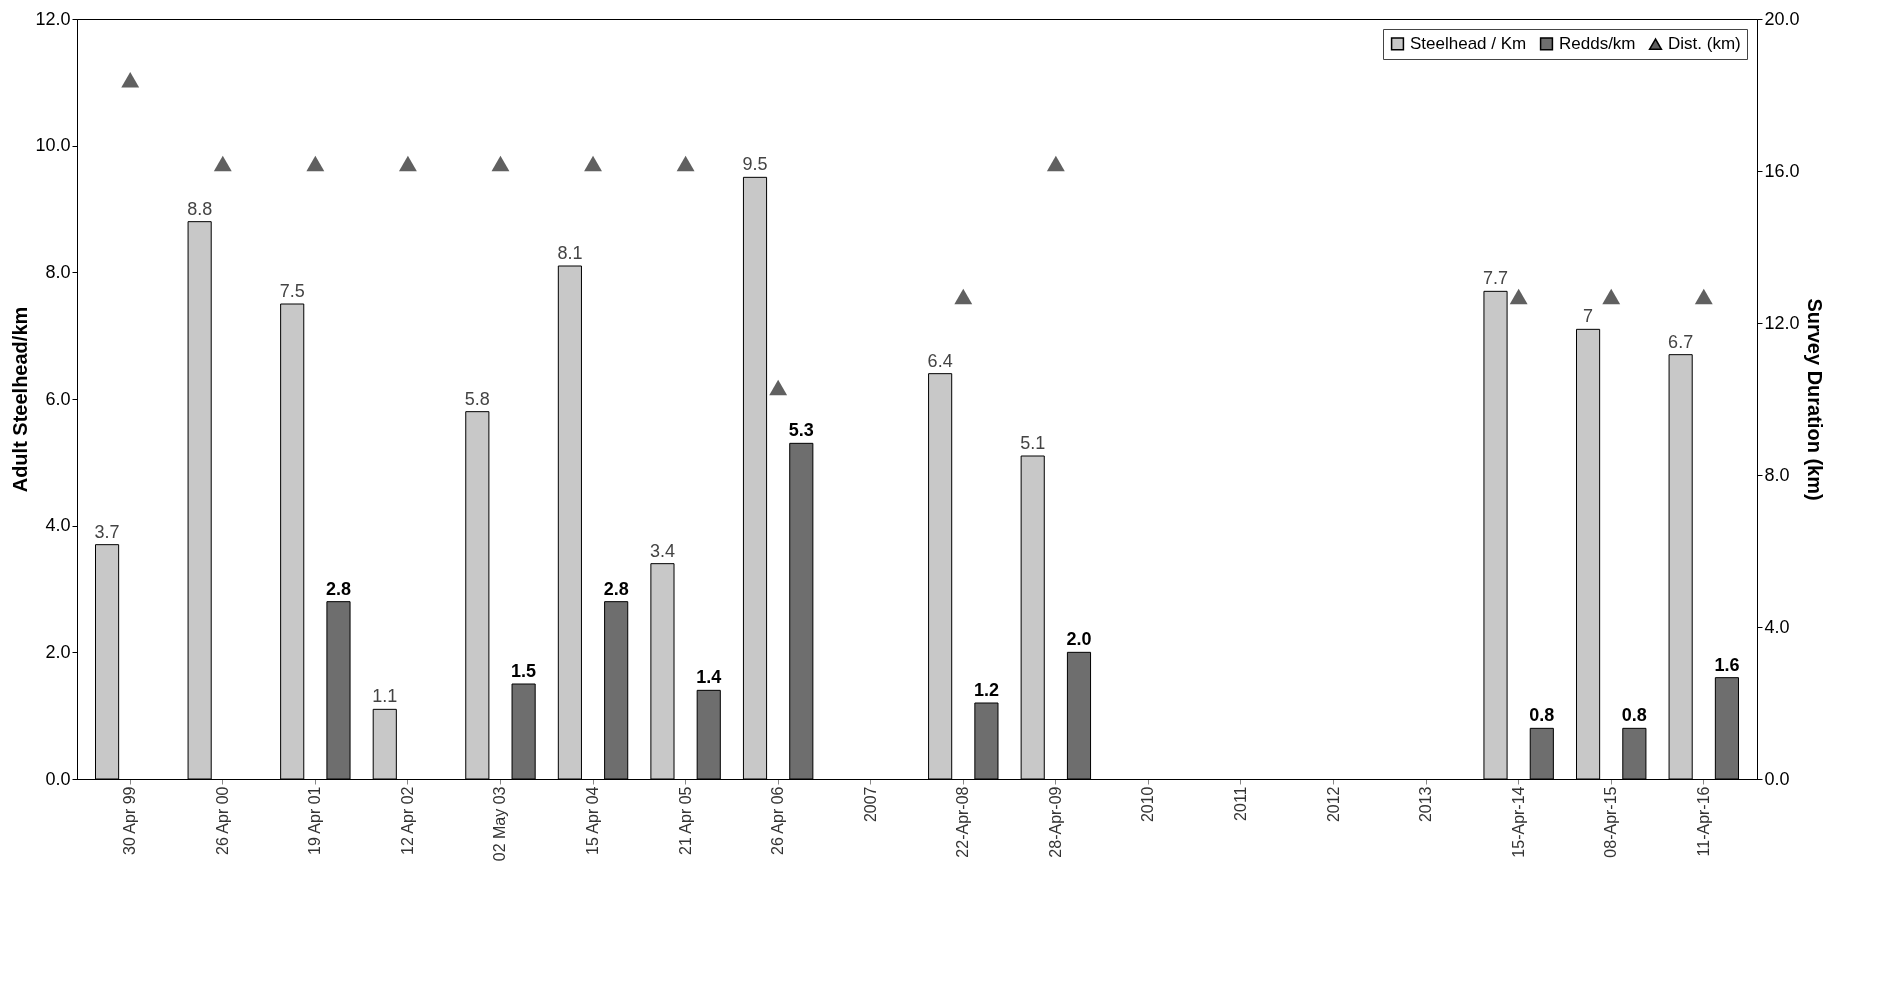 The image size is (1883, 997). I want to click on data-label: 8.1, so click(570, 253).